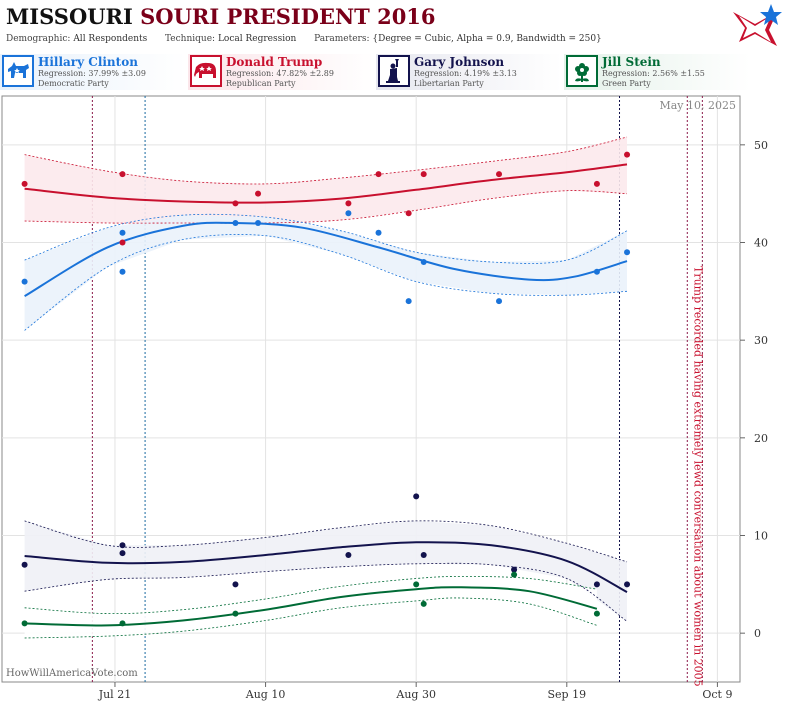 The image size is (789, 704). I want to click on y-tick-label: 10, so click(761, 536).